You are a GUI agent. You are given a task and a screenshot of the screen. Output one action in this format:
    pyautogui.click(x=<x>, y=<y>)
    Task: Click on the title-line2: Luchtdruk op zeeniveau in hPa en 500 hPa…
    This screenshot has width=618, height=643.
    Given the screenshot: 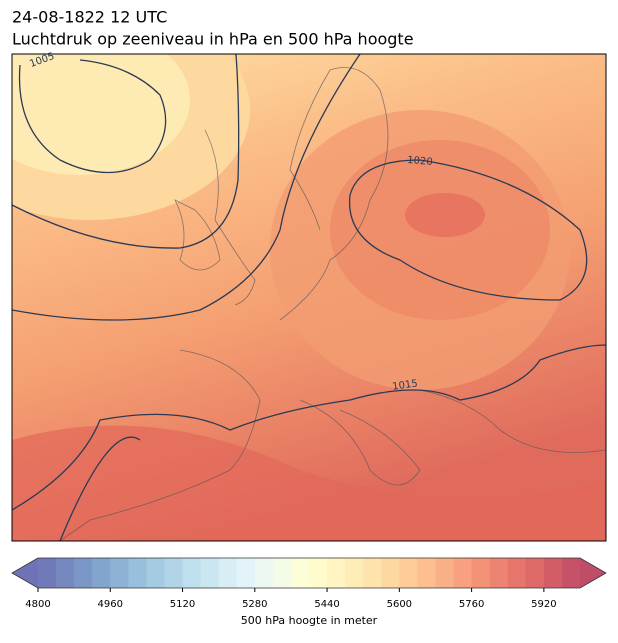 What is the action you would take?
    pyautogui.click(x=213, y=39)
    